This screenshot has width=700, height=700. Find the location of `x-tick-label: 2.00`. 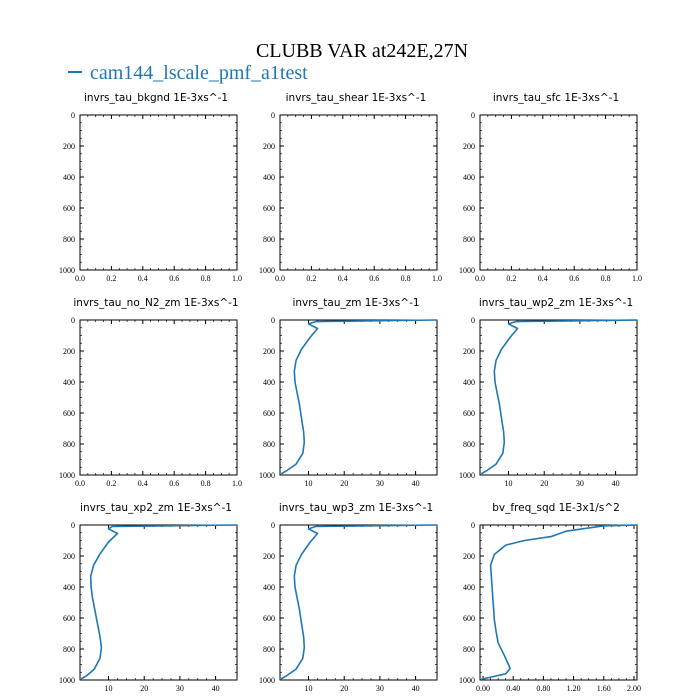

x-tick-label: 2.00 is located at coordinates (634, 688).